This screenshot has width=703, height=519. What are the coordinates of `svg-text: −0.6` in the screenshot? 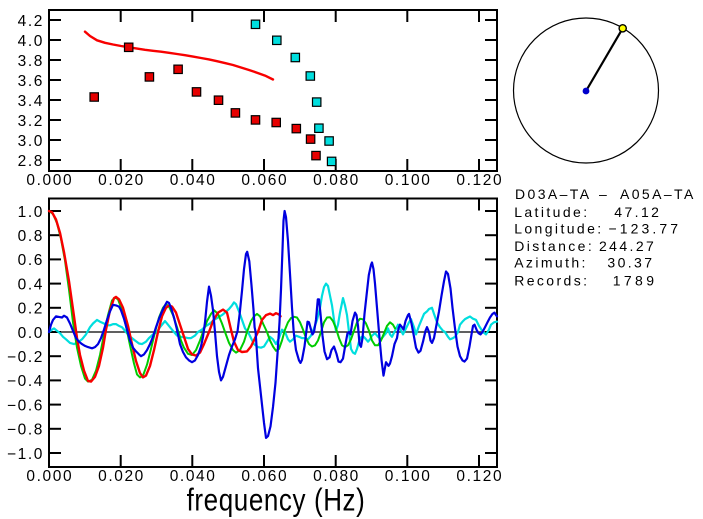 It's located at (25, 405).